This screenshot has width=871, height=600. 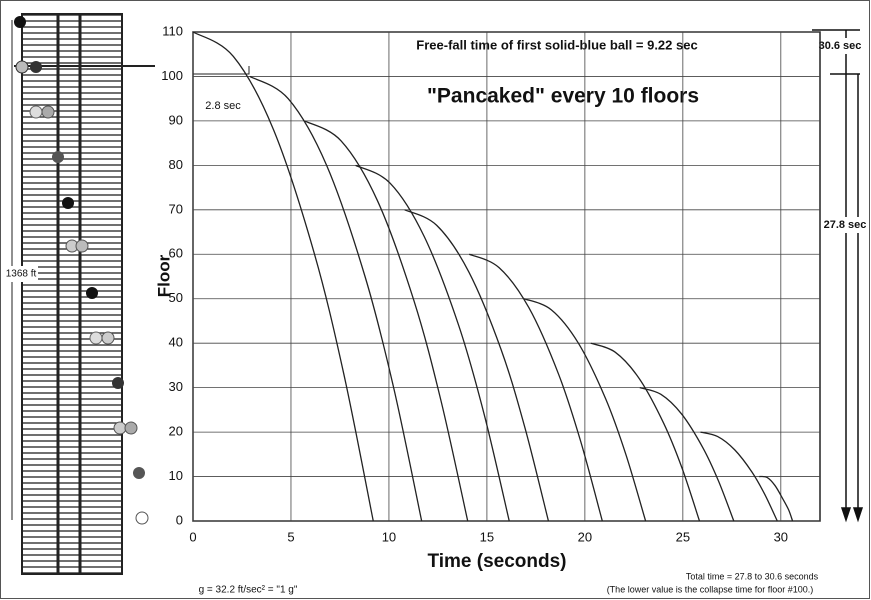 What do you see at coordinates (172, 30) in the screenshot?
I see `y-tick-label: 110` at bounding box center [172, 30].